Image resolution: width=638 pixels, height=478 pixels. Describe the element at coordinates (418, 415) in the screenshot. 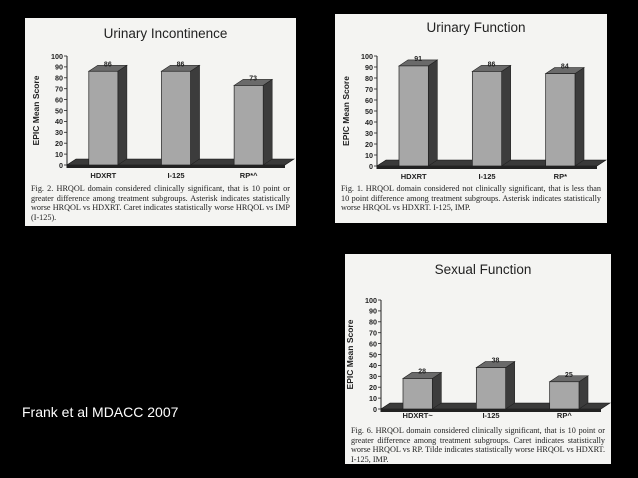

I see `category-label: HDXRT~` at that location.